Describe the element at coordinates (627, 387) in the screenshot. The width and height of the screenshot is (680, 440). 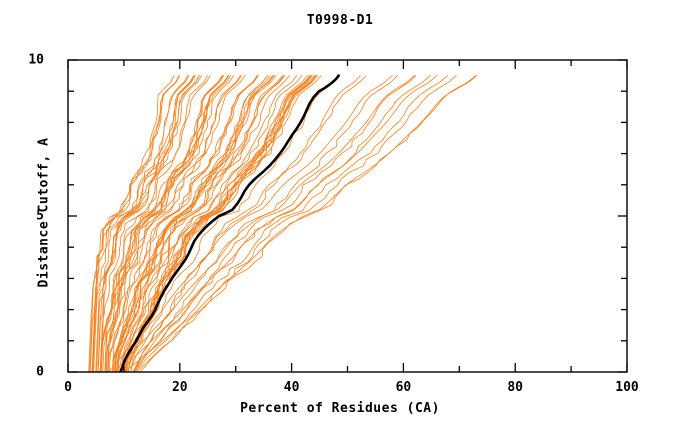
I see `x-tick-label: 100` at that location.